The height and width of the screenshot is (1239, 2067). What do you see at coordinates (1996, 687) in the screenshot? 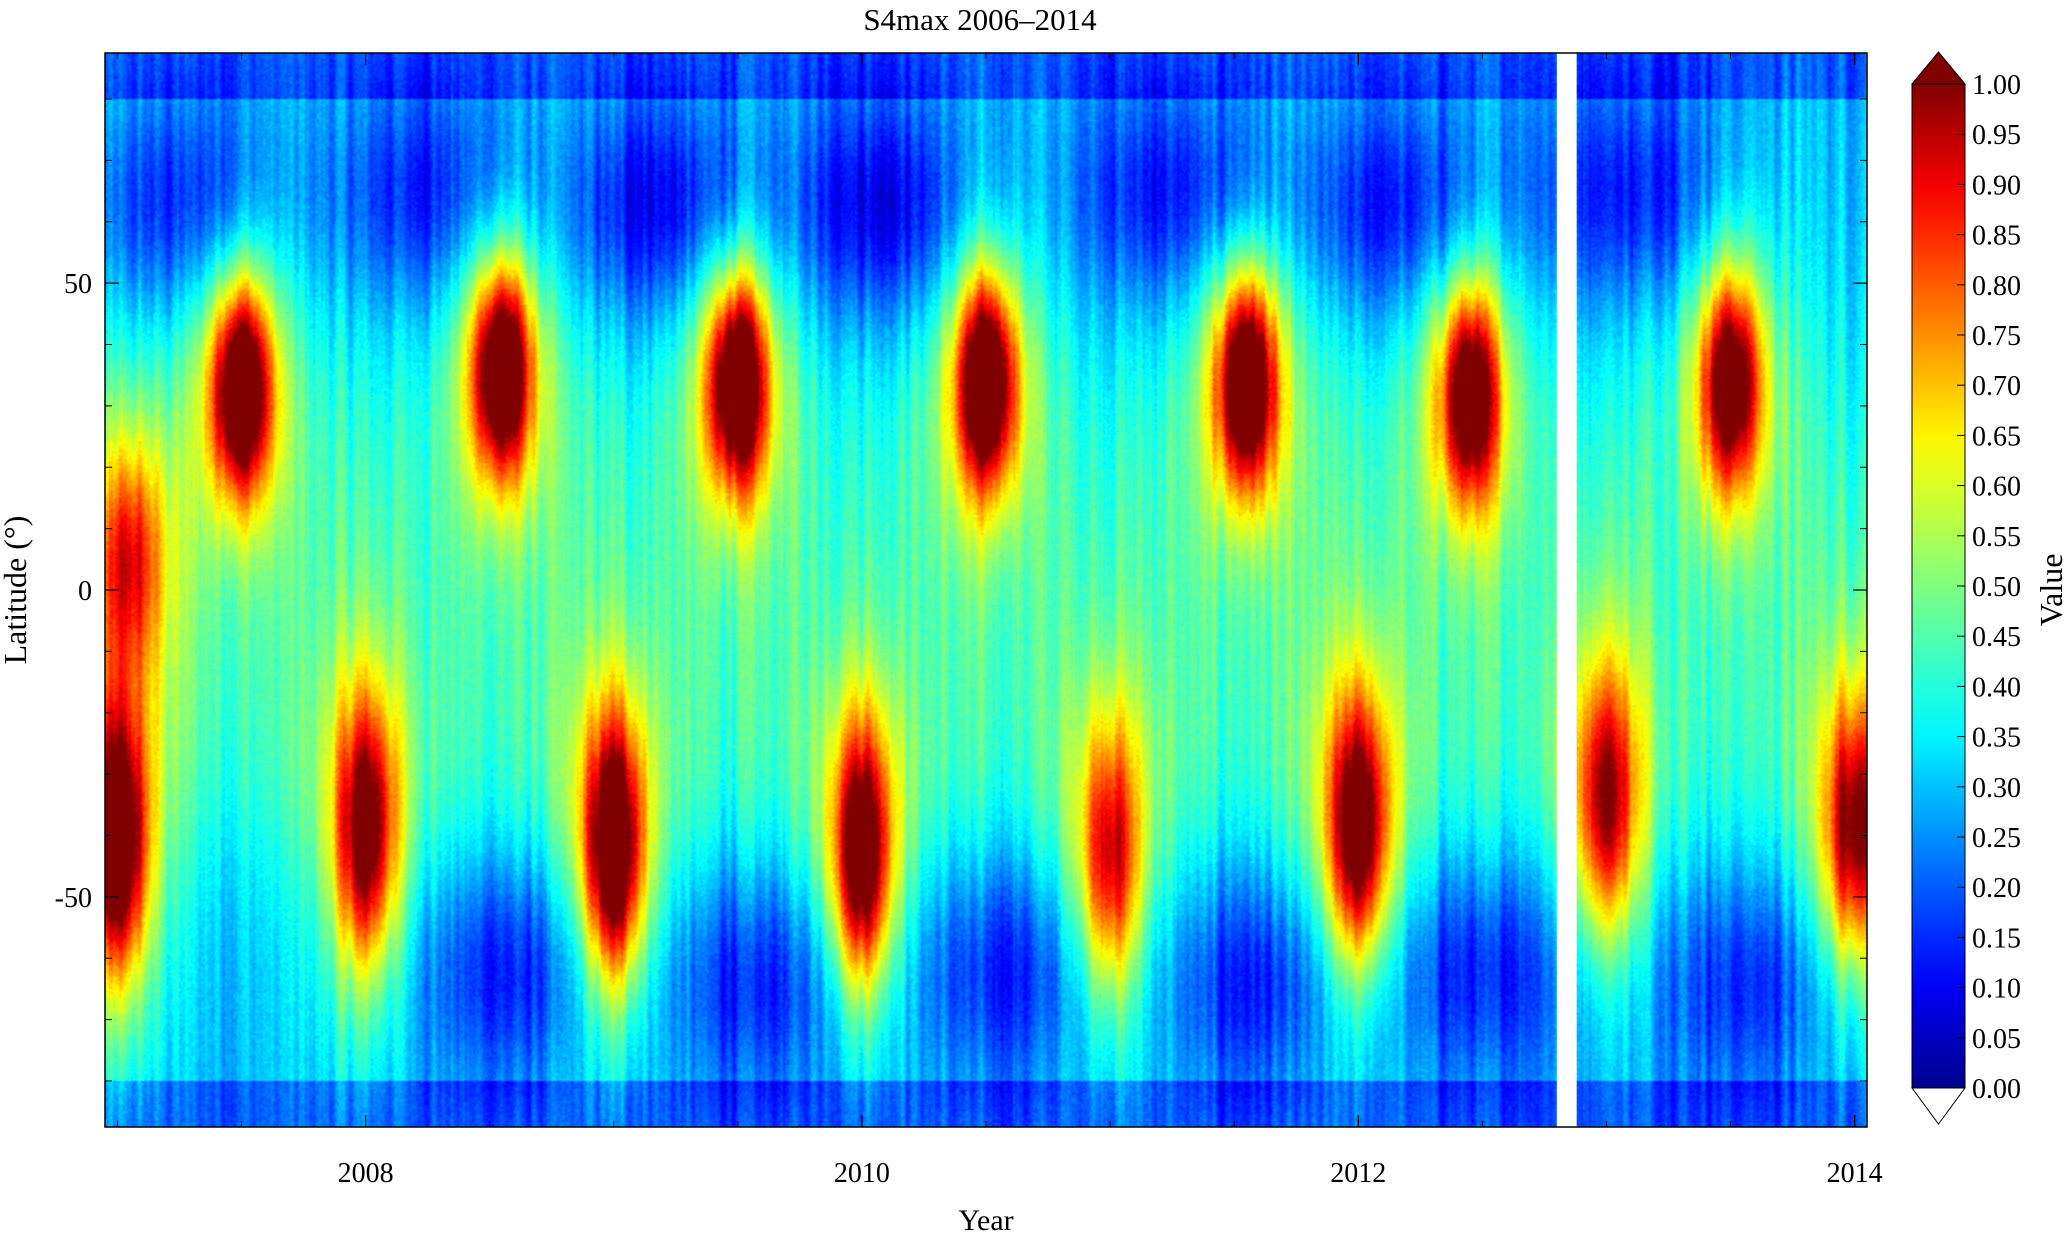
I see `colorbar-tick-label: 0.40` at bounding box center [1996, 687].